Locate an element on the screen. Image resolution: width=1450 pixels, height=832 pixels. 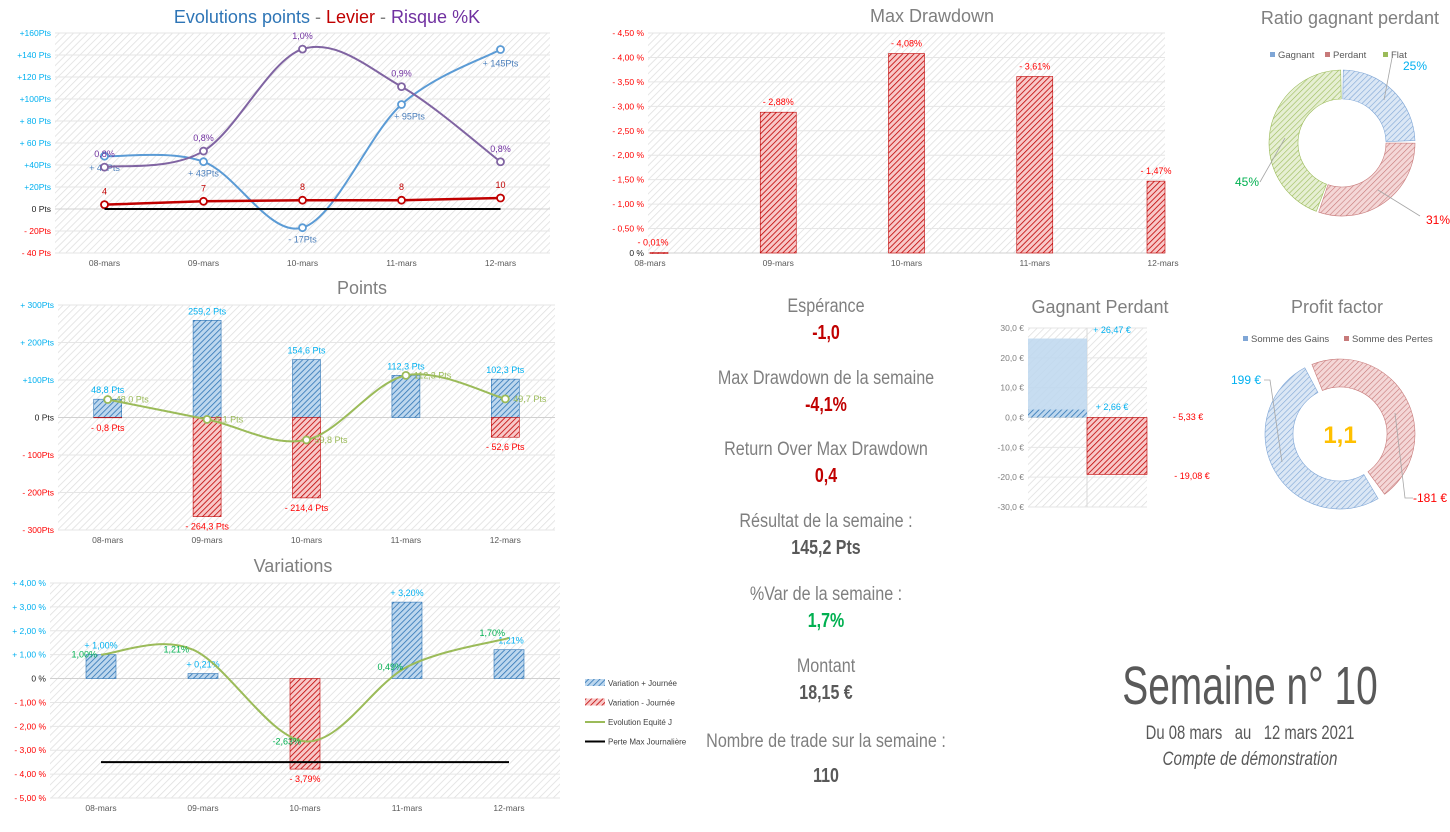
kpi-item: %Var de la semaine : 1,7% is located at coordinates (826, 608).